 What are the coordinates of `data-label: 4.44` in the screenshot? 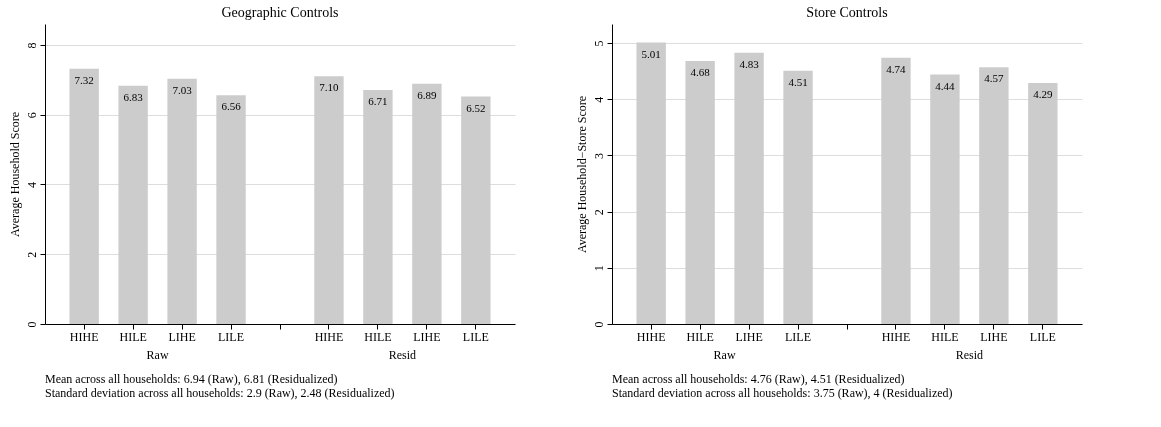 It's located at (945, 85).